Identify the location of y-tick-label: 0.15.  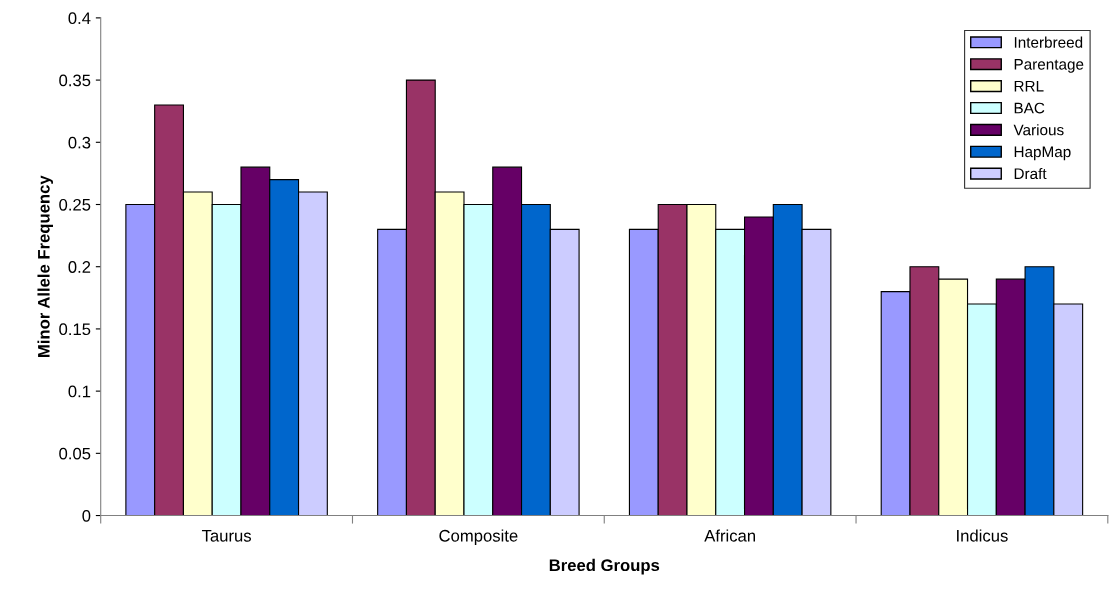
(75, 329).